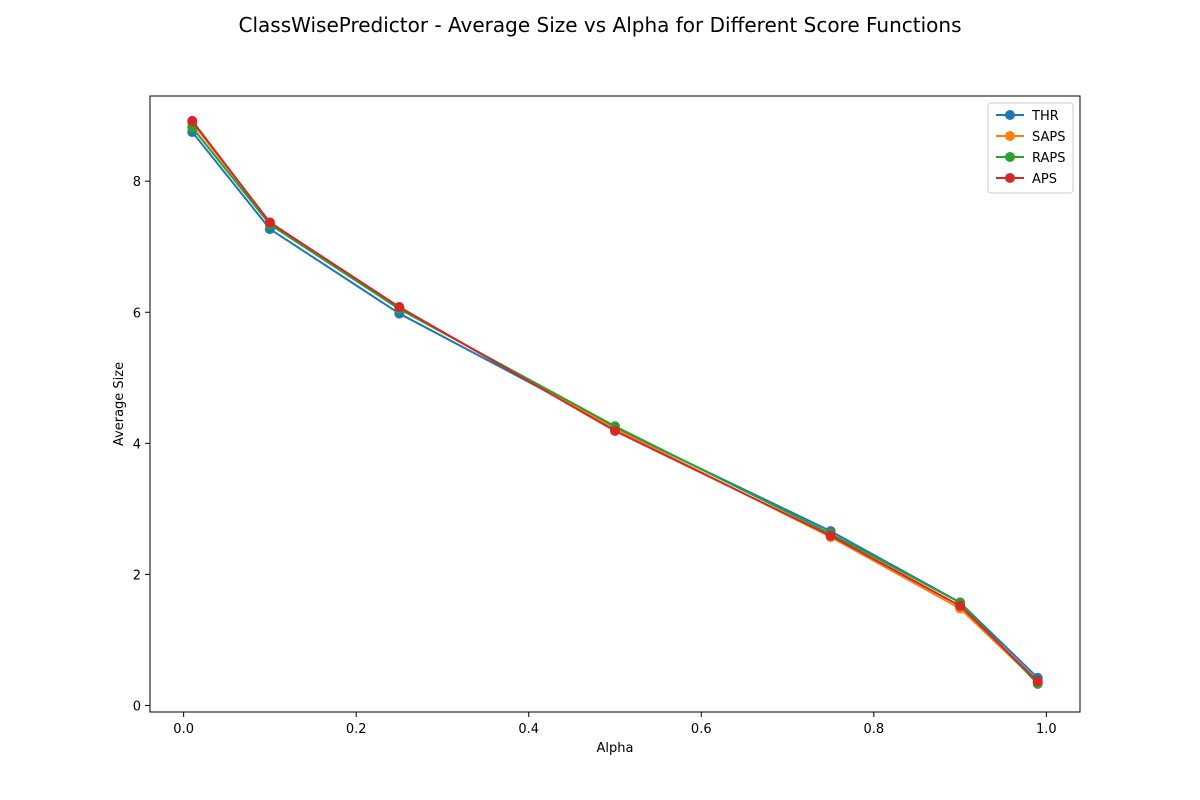  I want to click on x-tick-label: 0.2, so click(356, 729).